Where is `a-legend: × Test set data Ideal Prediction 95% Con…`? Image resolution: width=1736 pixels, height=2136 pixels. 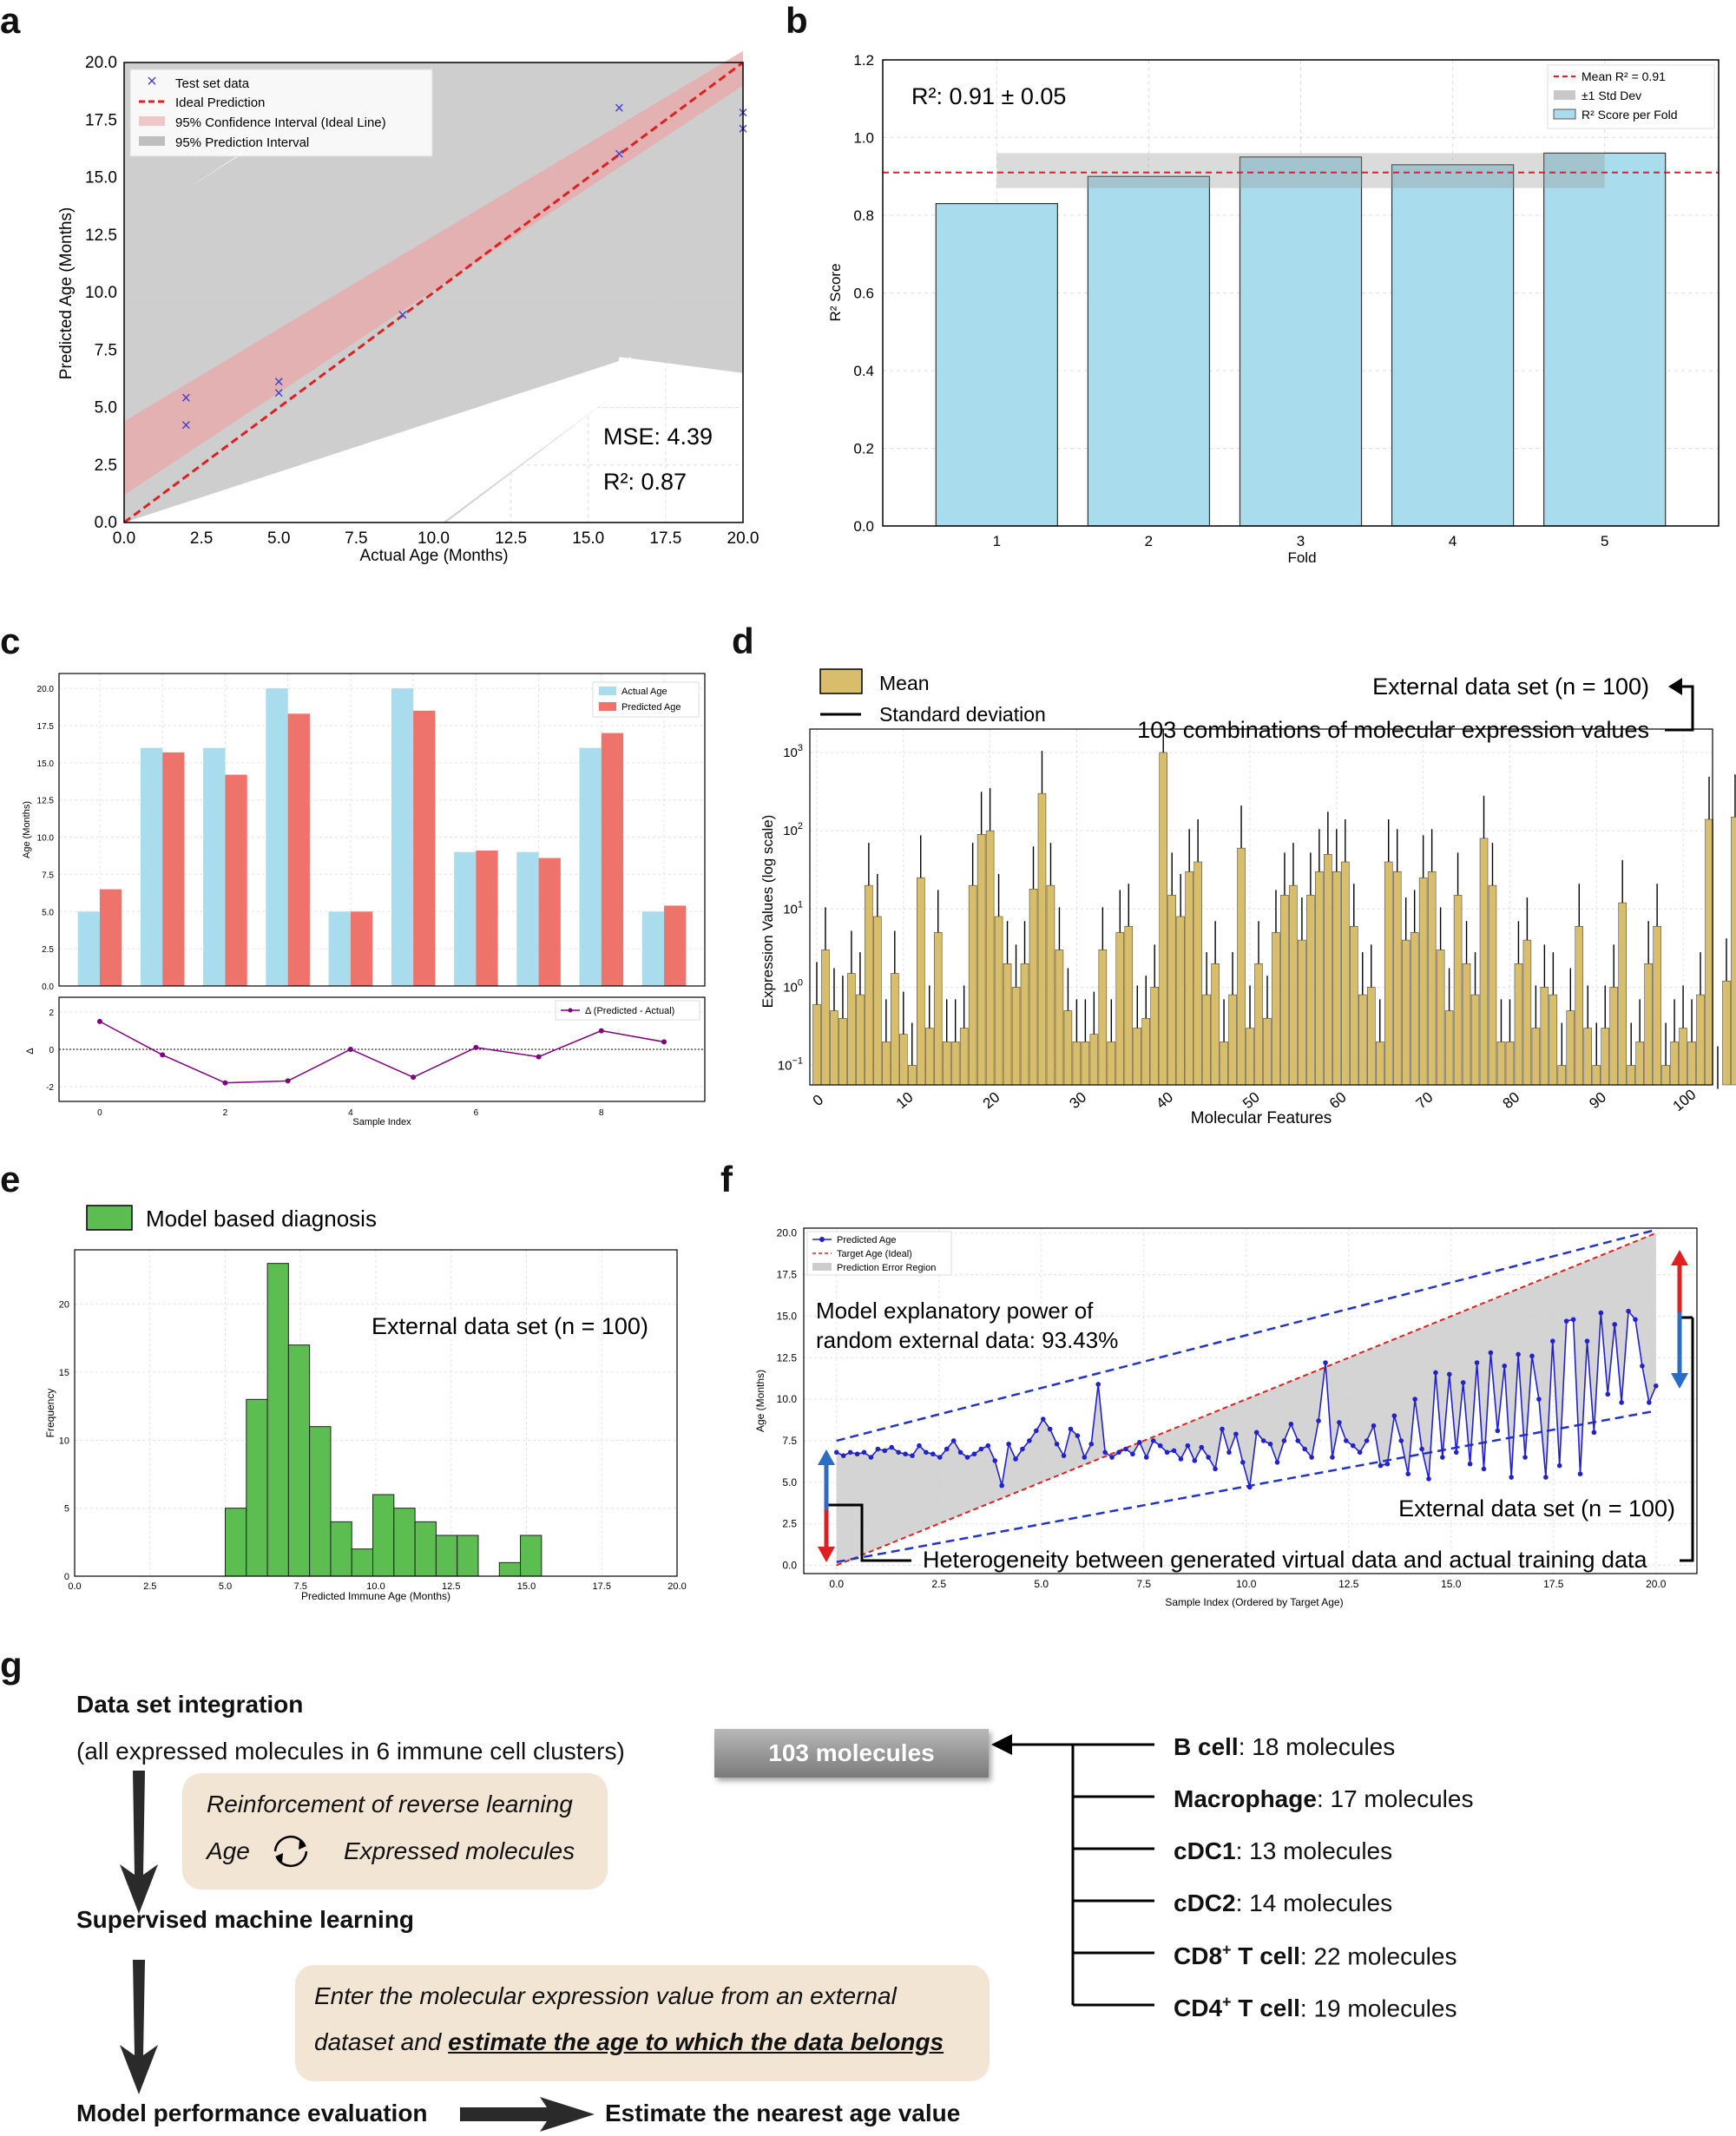
a-legend: × Test set data Ideal Prediction 95% Con… is located at coordinates (281, 113).